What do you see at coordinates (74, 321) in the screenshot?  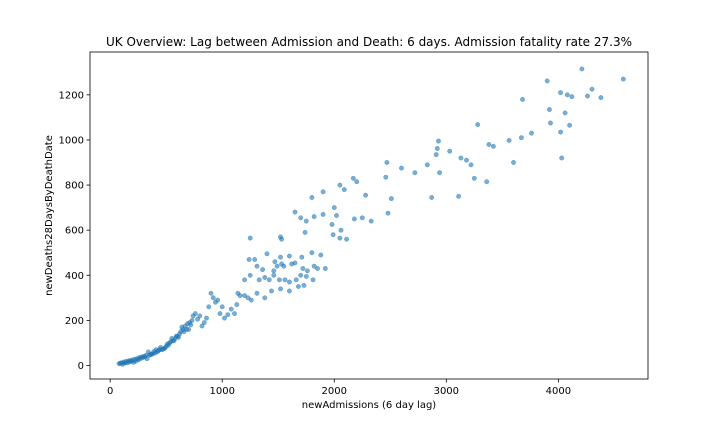 I see `y-tick-label: 200` at bounding box center [74, 321].